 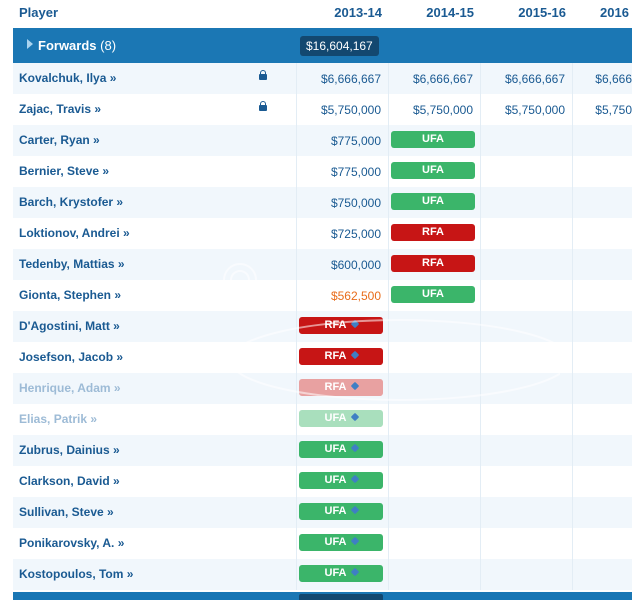 I want to click on year-header-2015-16: 2015-16, so click(x=542, y=12).